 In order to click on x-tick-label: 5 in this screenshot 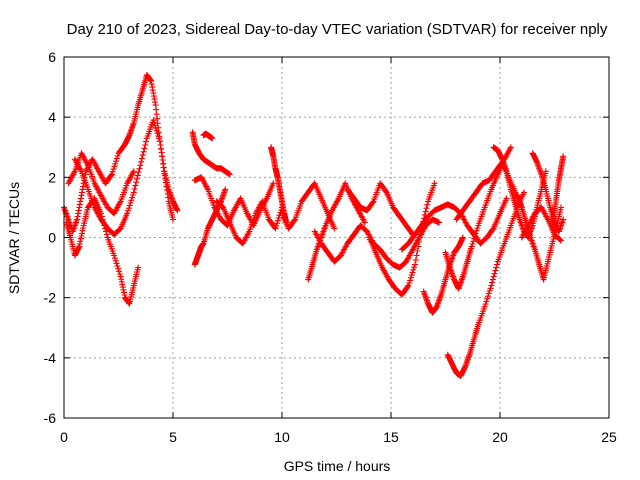, I will do `click(173, 437)`.